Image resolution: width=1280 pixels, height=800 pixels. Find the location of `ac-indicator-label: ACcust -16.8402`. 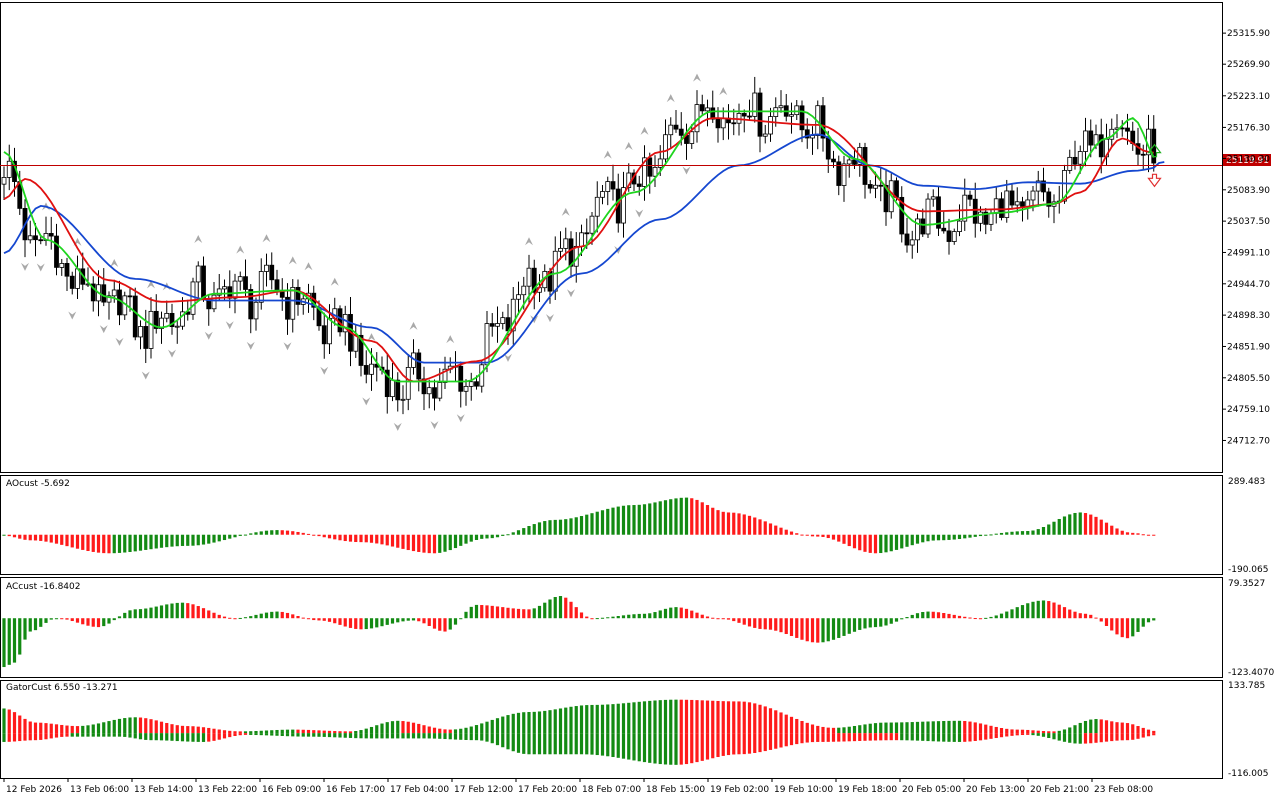

ac-indicator-label: ACcust -16.8402 is located at coordinates (43, 587).